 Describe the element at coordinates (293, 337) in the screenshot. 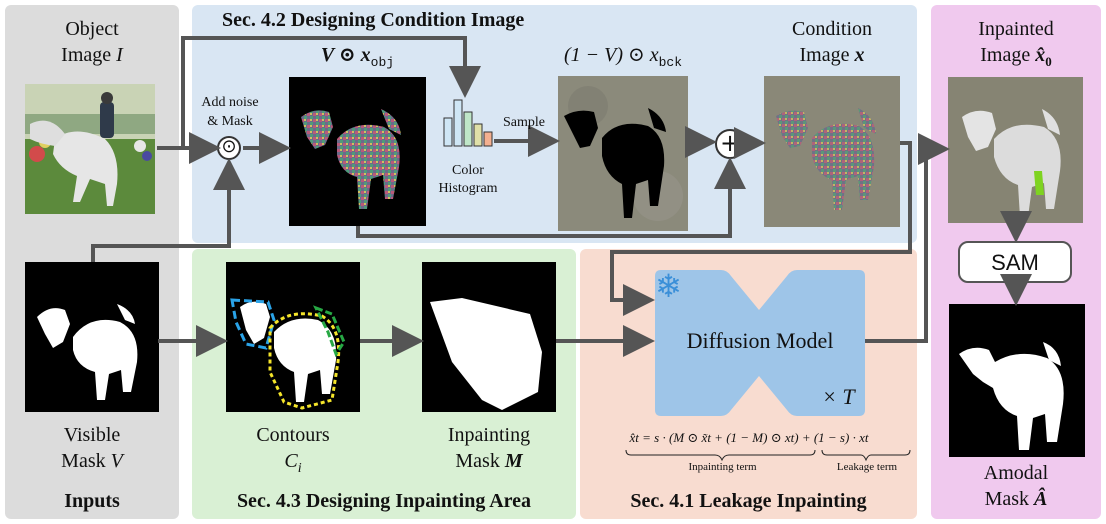

I see `contours-image` at that location.